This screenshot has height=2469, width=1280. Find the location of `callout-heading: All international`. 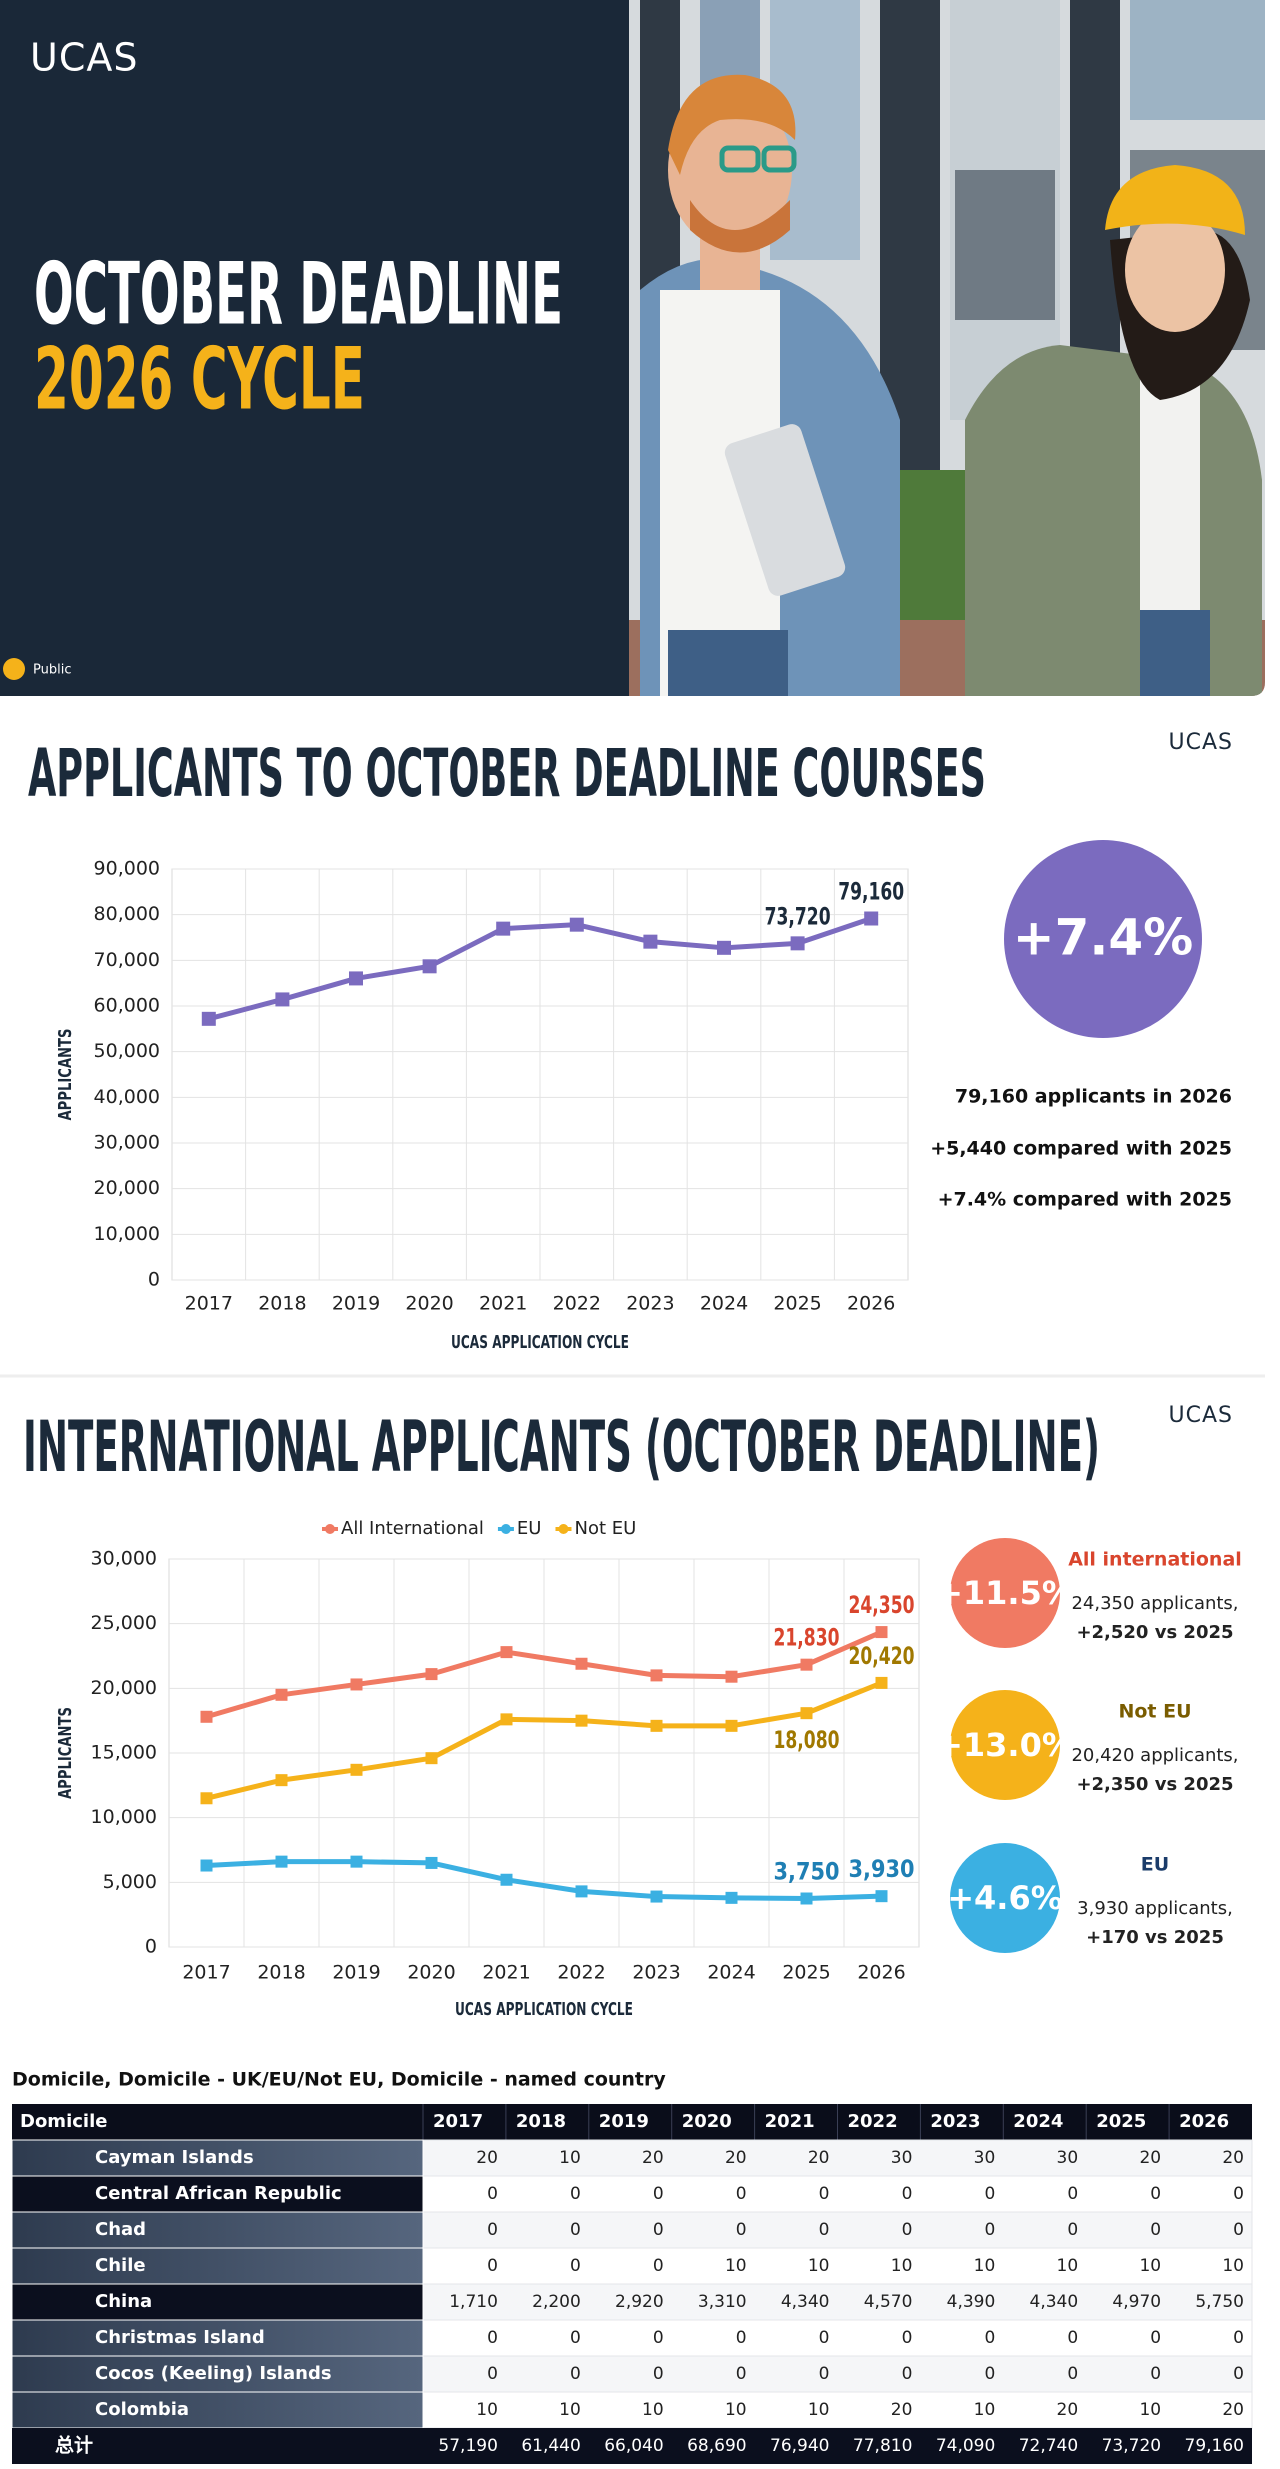

callout-heading: All international is located at coordinates (1155, 1560).